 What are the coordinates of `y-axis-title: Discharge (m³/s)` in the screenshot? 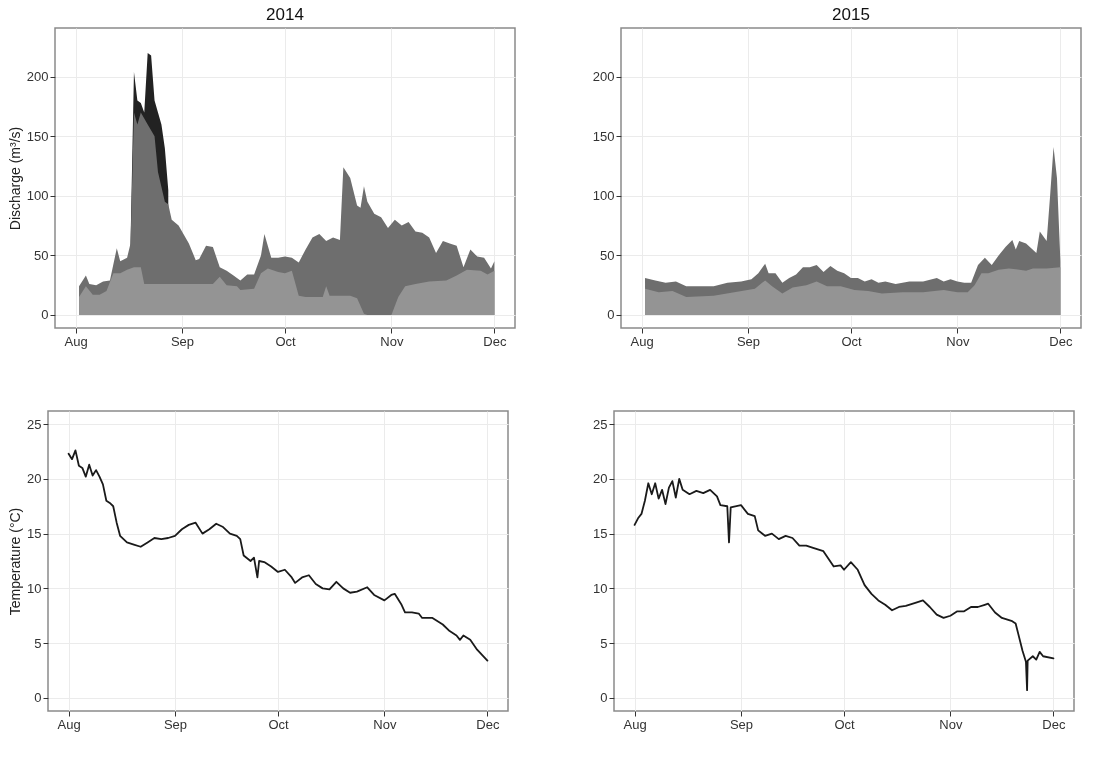 It's located at (14, 178).